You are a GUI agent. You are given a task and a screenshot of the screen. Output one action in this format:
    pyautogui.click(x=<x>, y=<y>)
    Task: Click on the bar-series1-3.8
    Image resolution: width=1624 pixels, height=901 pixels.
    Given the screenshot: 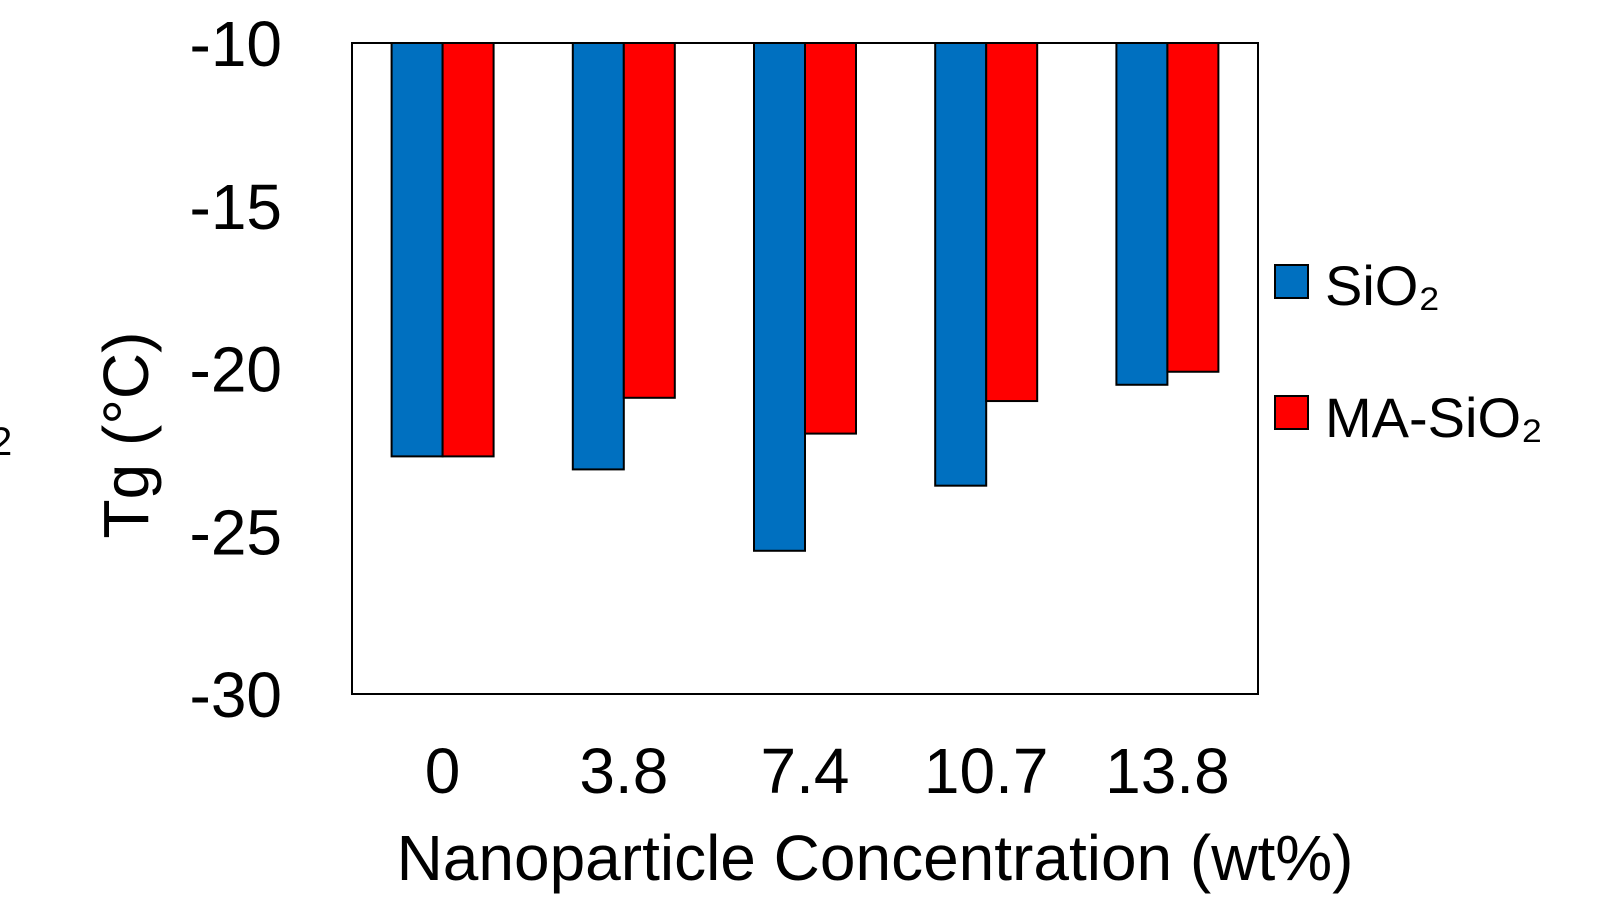 What is the action you would take?
    pyautogui.click(x=649, y=220)
    